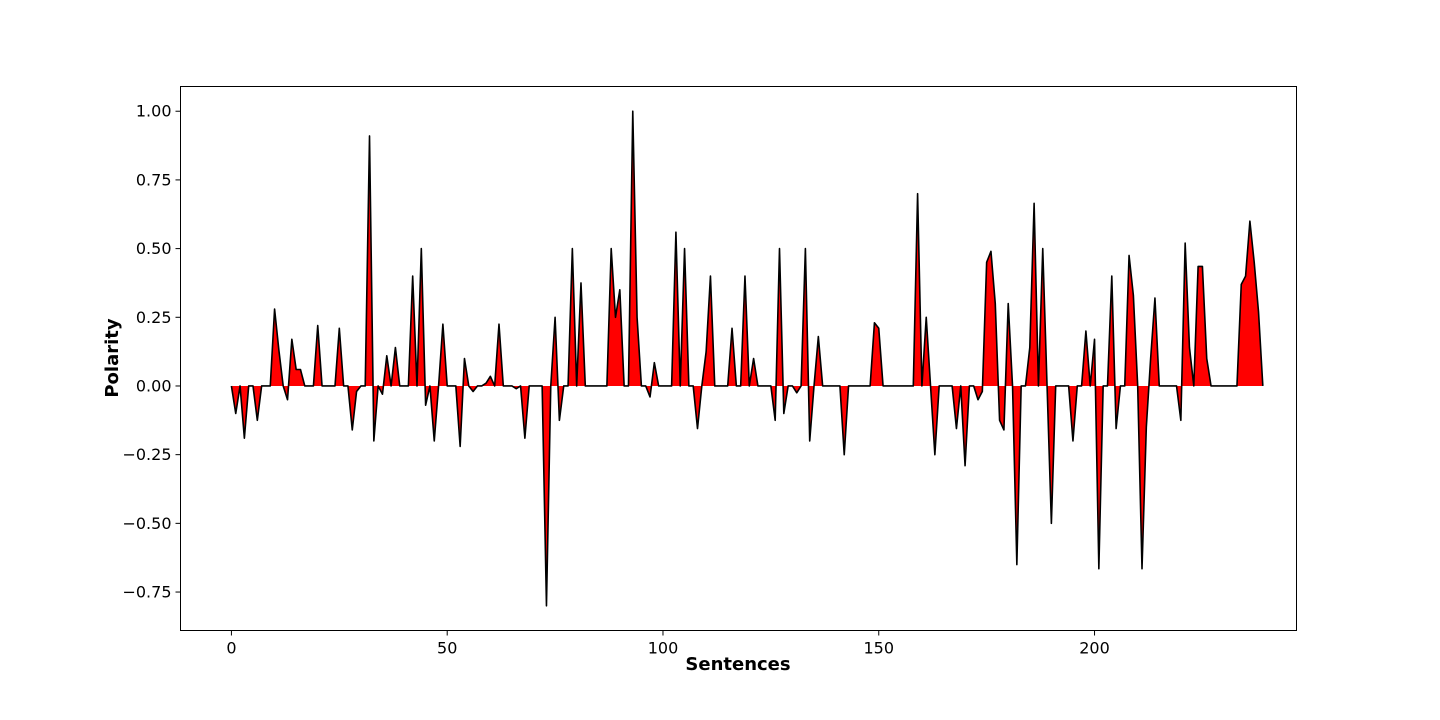  I want to click on y-tick-label: 1.00, so click(154, 111).